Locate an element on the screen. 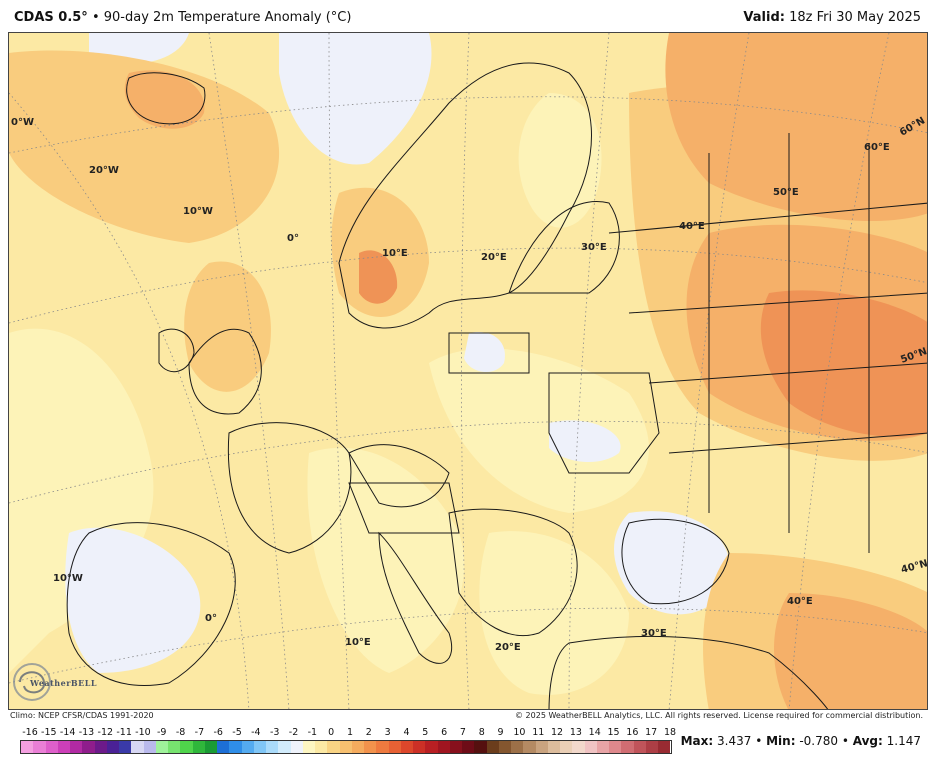 The width and height of the screenshot is (935, 768). colorbar-tick-label: -6 is located at coordinates (218, 732).